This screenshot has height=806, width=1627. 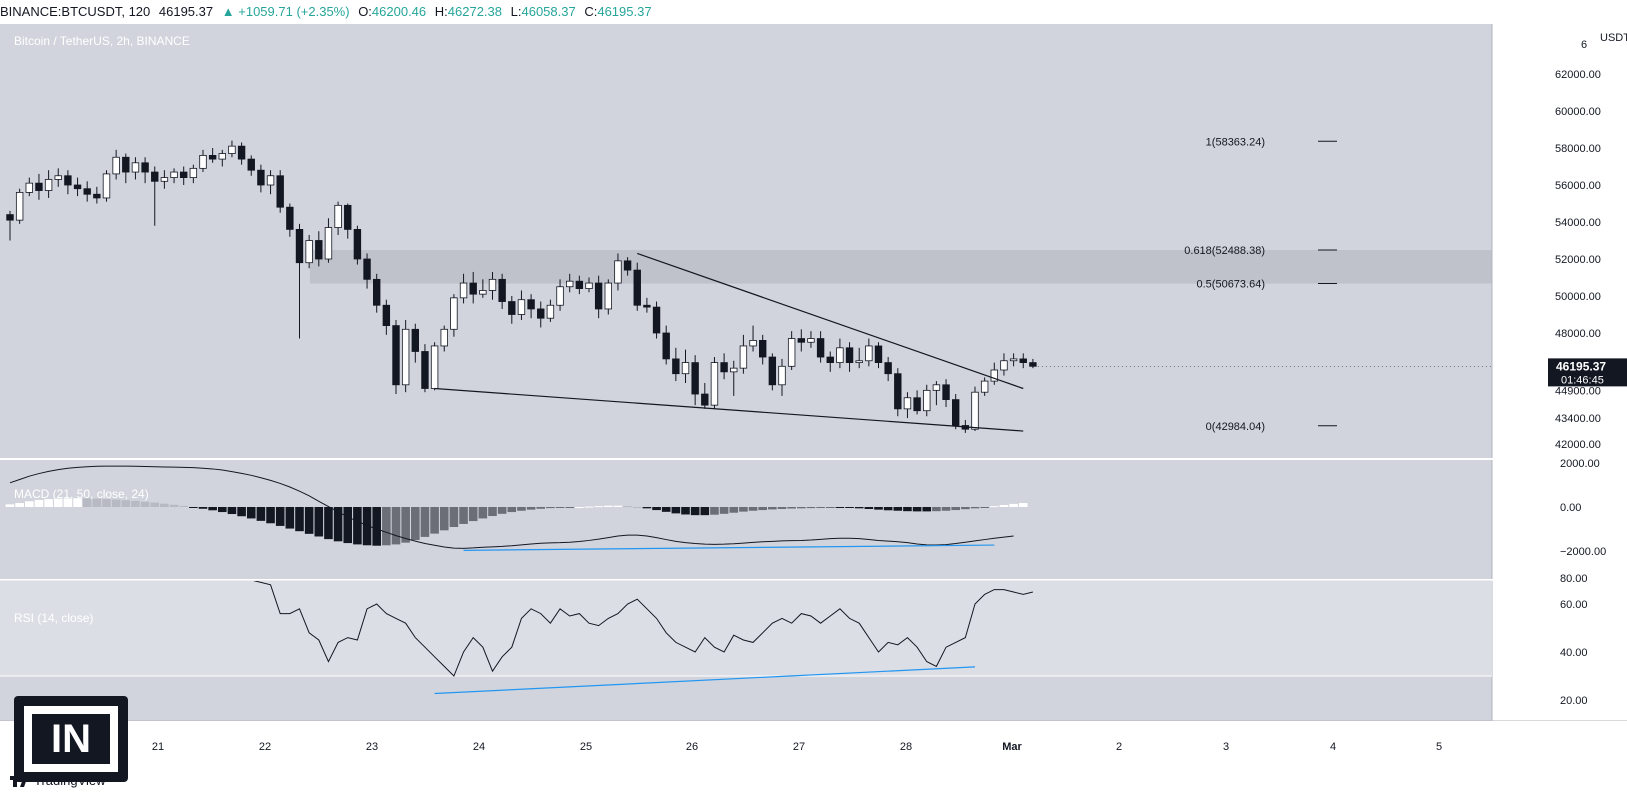 I want to click on symbol-label: BINANCE:BTCUSDT, 120, so click(x=75, y=11).